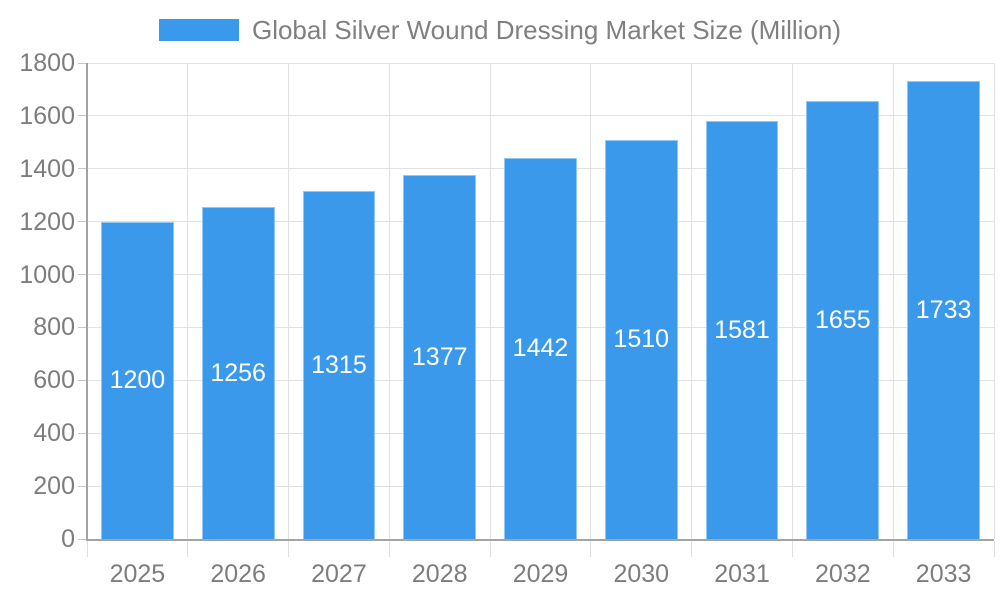 This screenshot has width=1000, height=600. I want to click on y-axis-label: 1400, so click(47, 168).